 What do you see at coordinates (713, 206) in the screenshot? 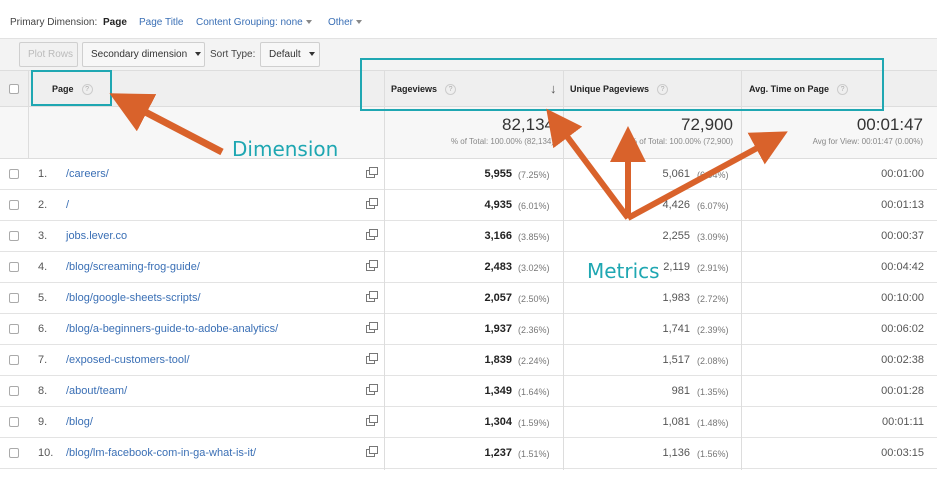
I see `unique-pageviews-percent: (6.07%)` at bounding box center [713, 206].